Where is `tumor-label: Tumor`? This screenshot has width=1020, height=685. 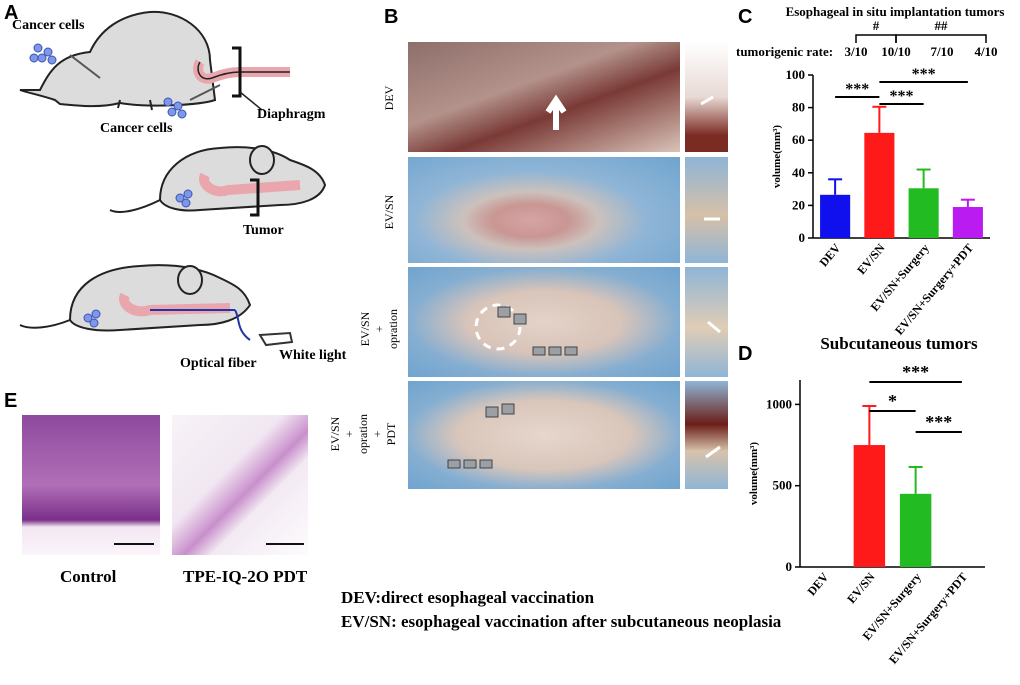
tumor-label: Tumor is located at coordinates (263, 230).